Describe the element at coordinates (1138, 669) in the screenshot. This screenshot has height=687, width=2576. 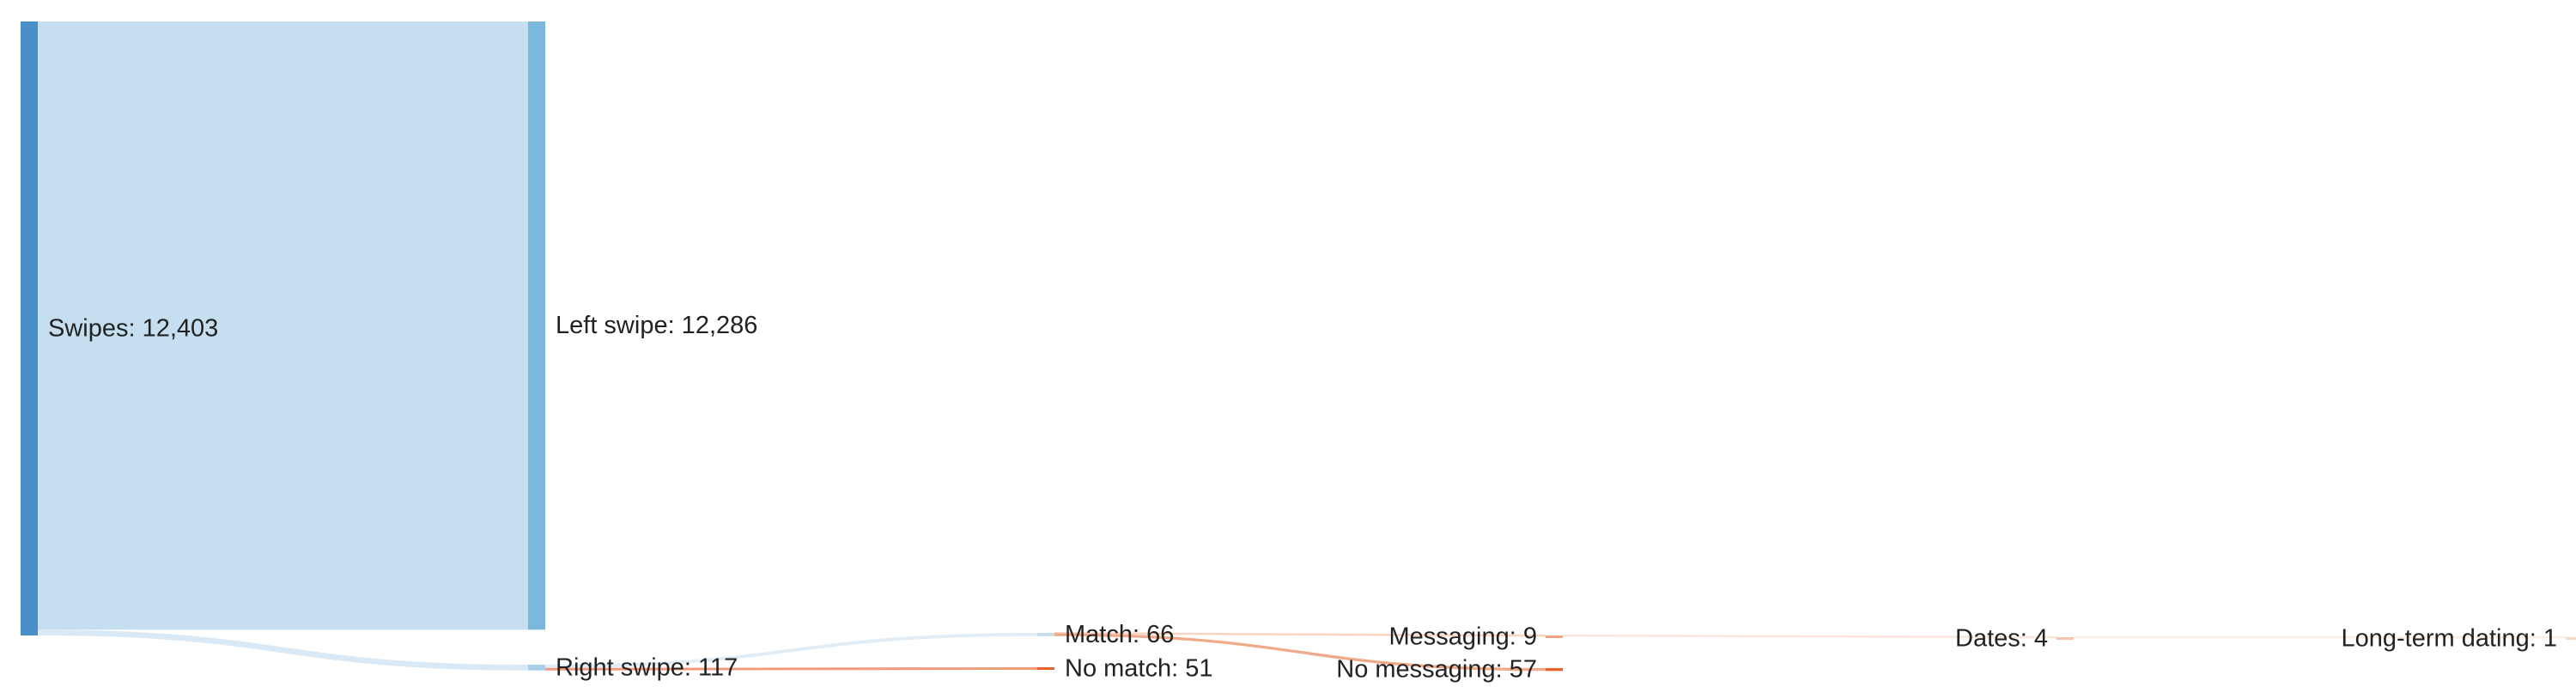
I see `node-label-nomatch: No match: 51` at that location.